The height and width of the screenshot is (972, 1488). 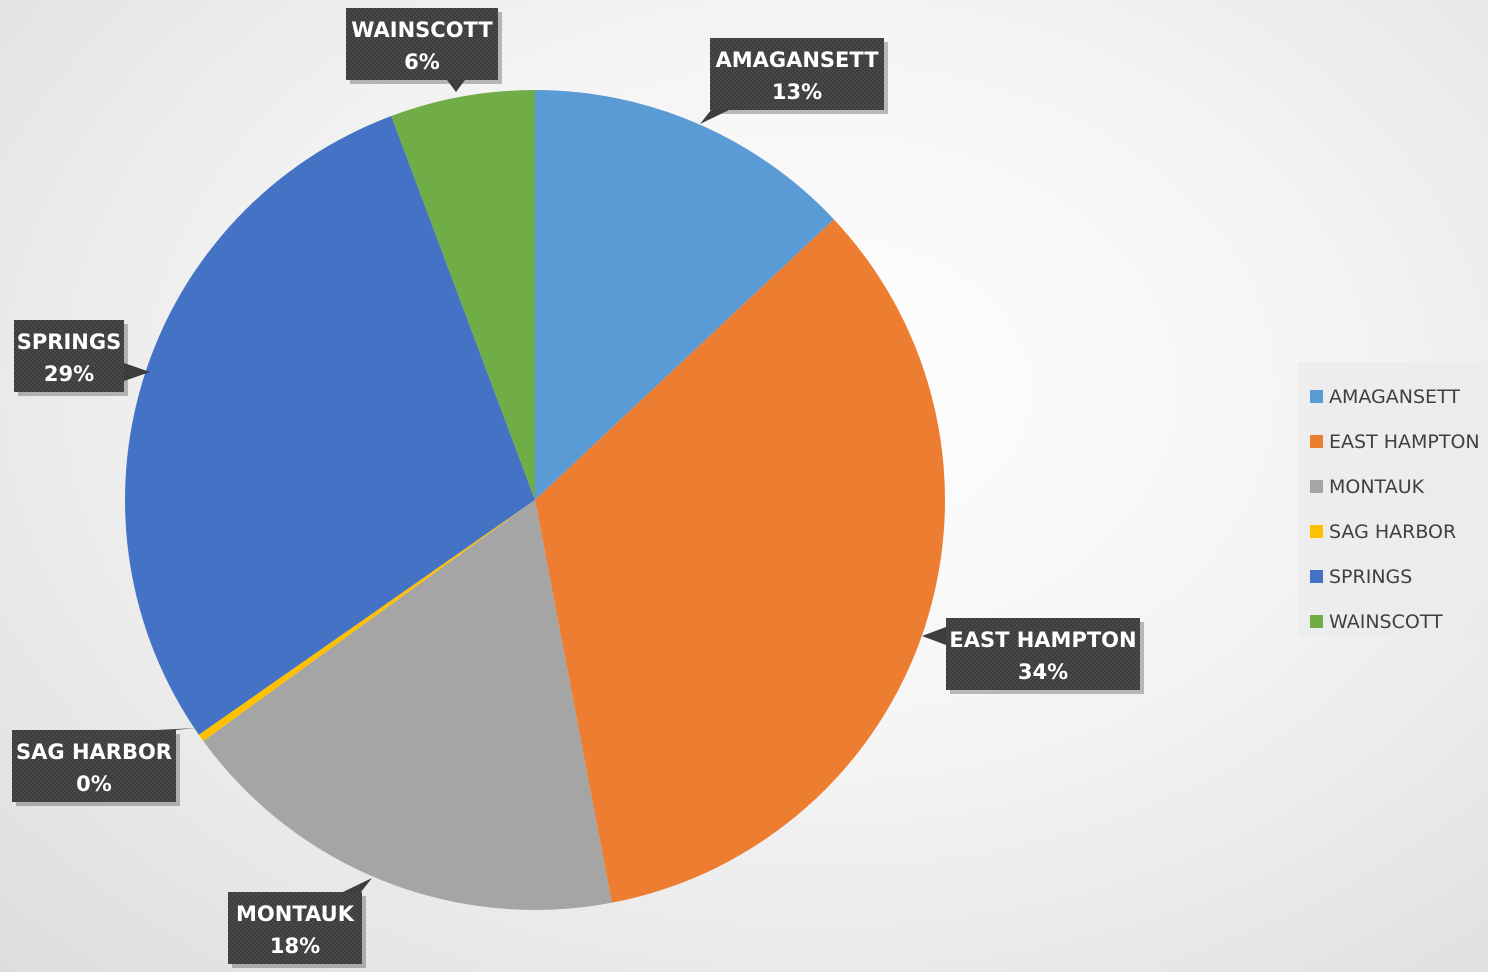 What do you see at coordinates (422, 30) in the screenshot?
I see `data-label-category: WAINSCOTT` at bounding box center [422, 30].